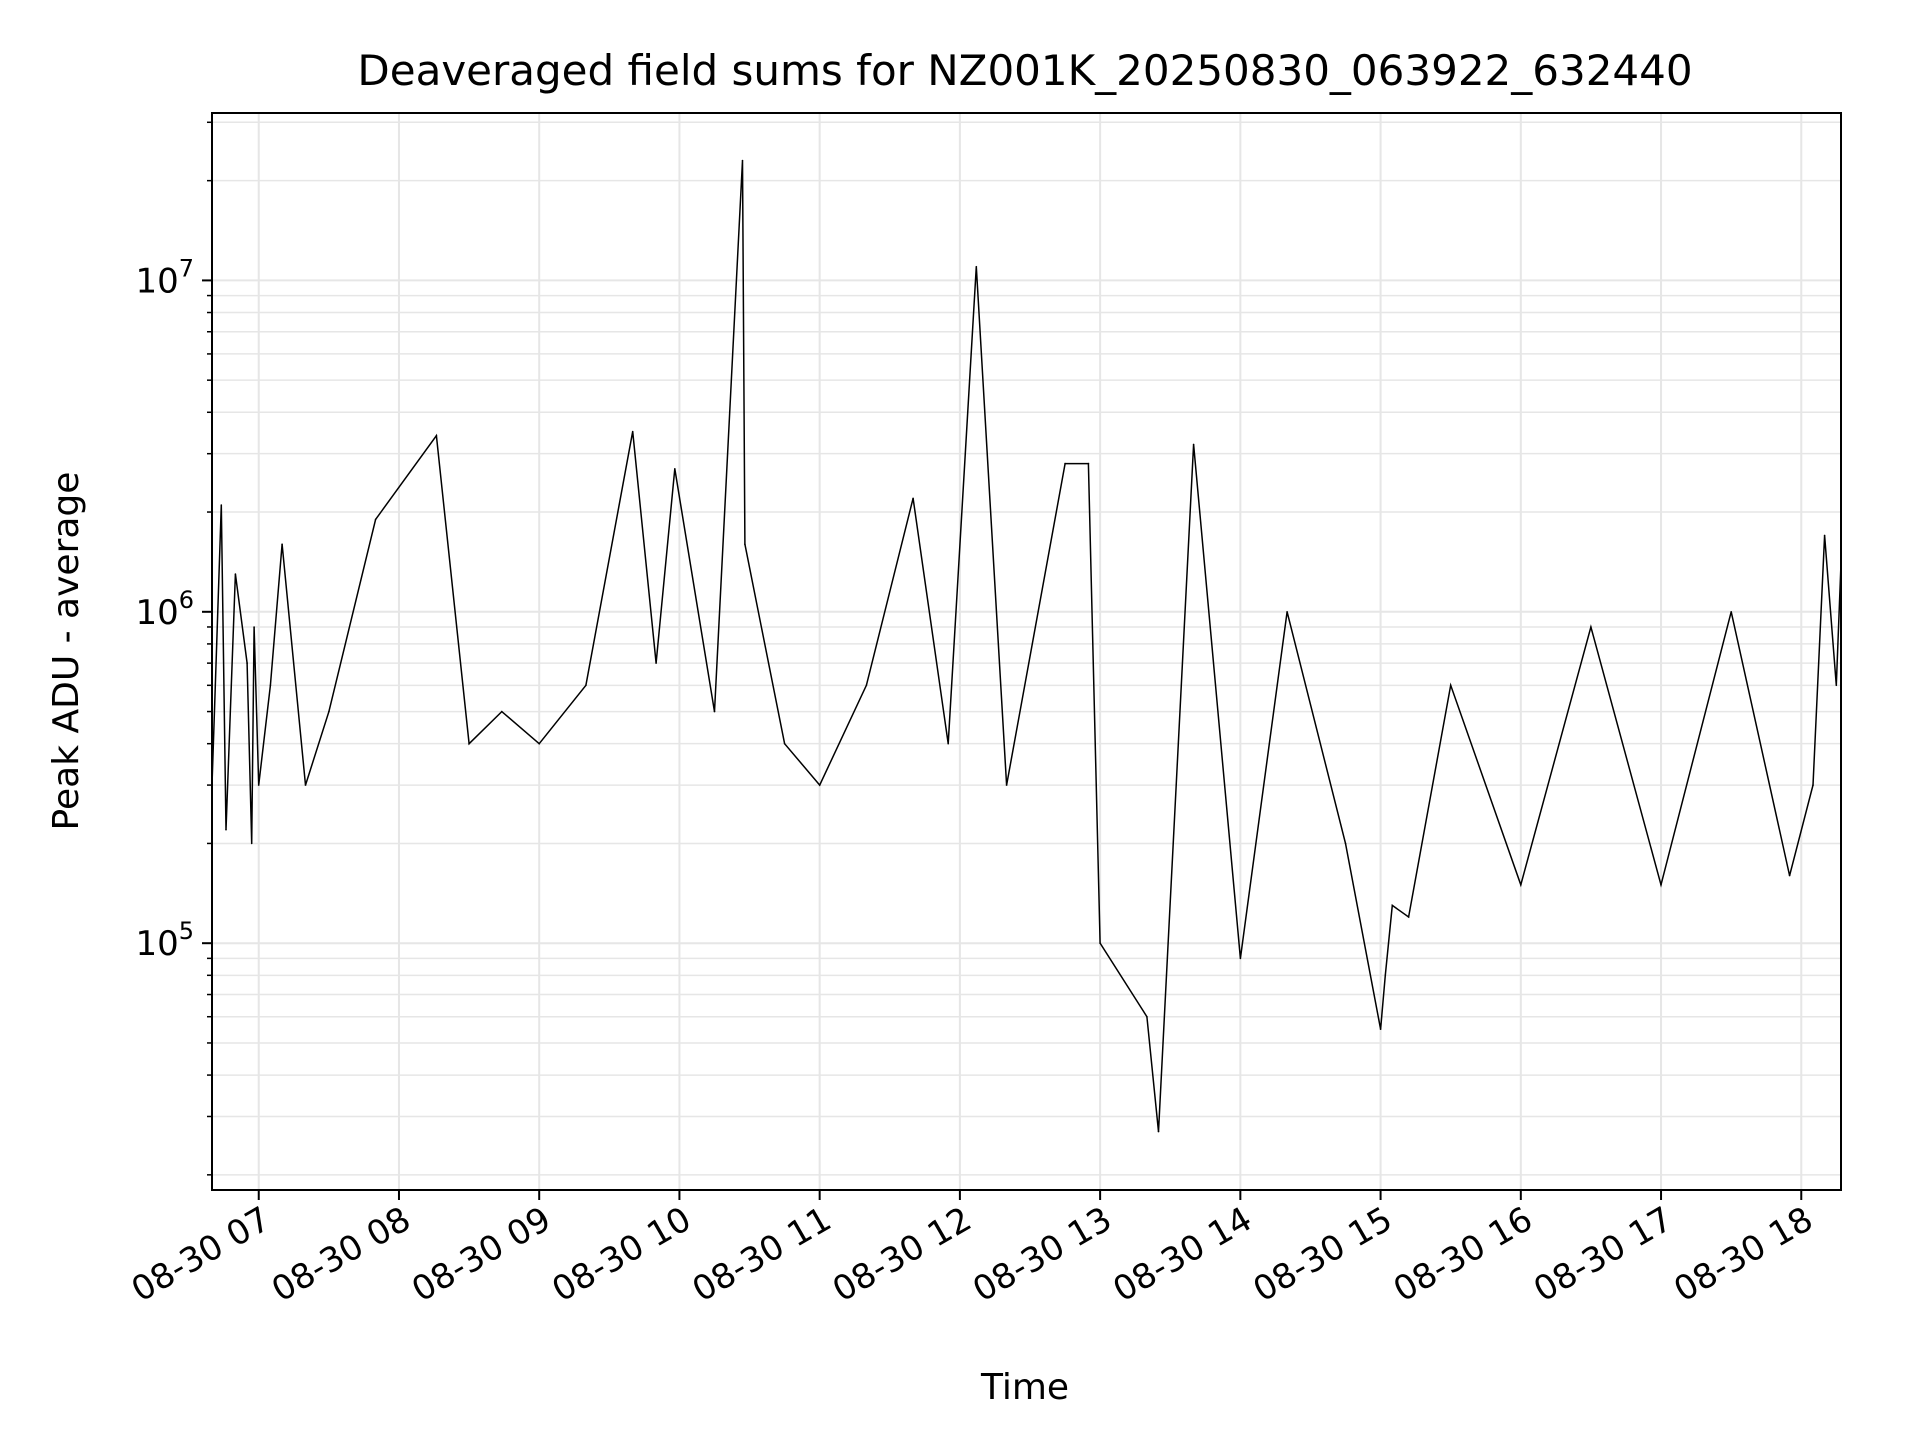 This screenshot has height=1440, width=1920. I want to click on x-tick-label: 08-30 16, so click(1463, 1254).